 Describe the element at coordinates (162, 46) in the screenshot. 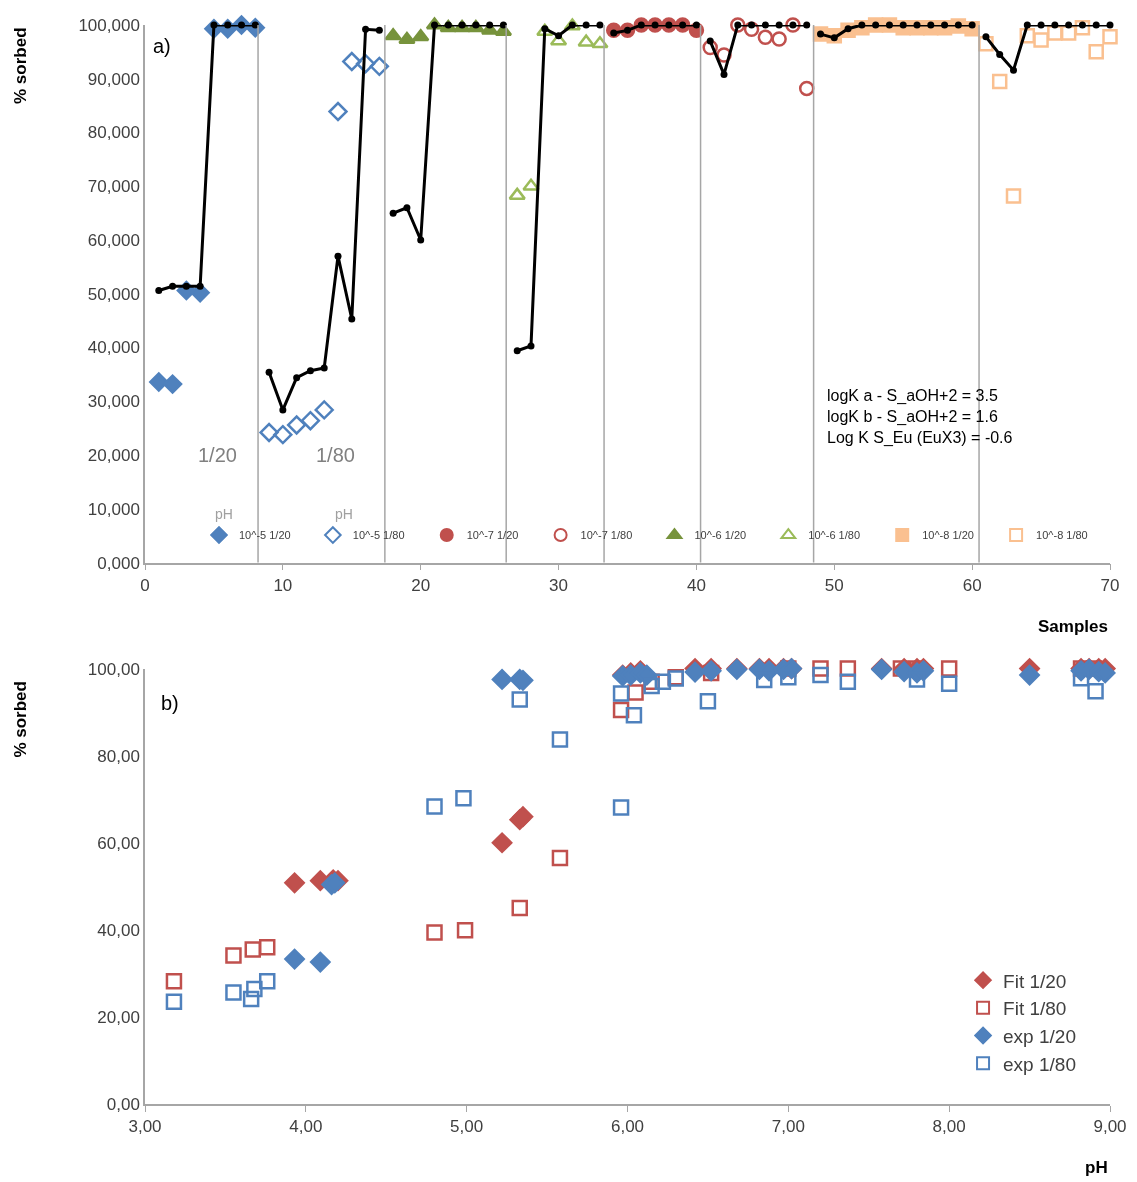

I see `annotation: a)` at that location.